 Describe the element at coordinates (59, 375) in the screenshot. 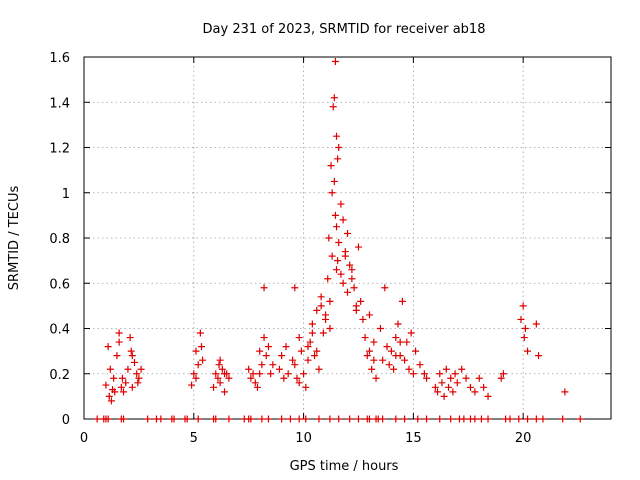

I see `y-tick-label: 0.2` at that location.